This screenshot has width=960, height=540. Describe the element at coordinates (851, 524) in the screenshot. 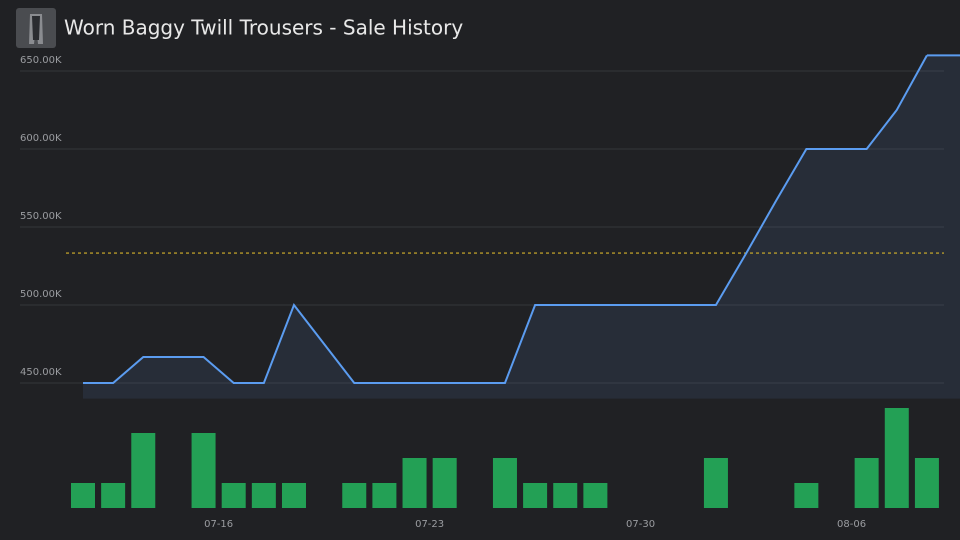

I see `x-tick-label: 08-06` at that location.